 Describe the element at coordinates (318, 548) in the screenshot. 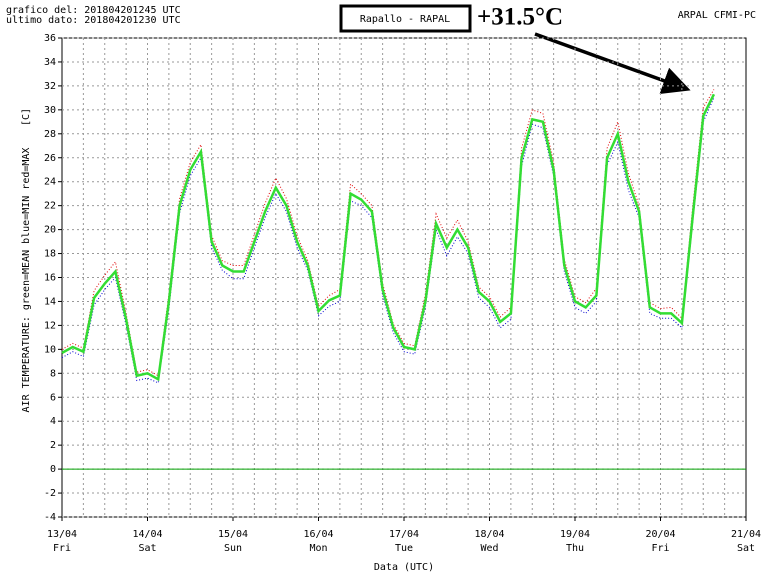

I see `x-tick-weekday: Mon` at that location.